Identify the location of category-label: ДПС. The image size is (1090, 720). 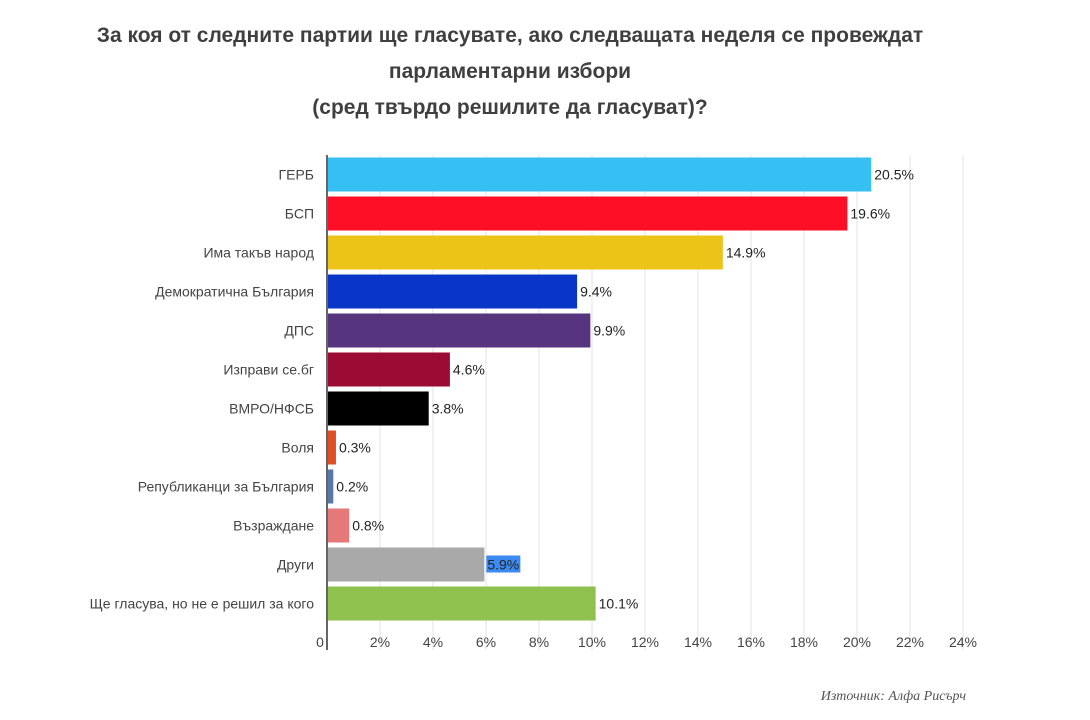
(299, 331).